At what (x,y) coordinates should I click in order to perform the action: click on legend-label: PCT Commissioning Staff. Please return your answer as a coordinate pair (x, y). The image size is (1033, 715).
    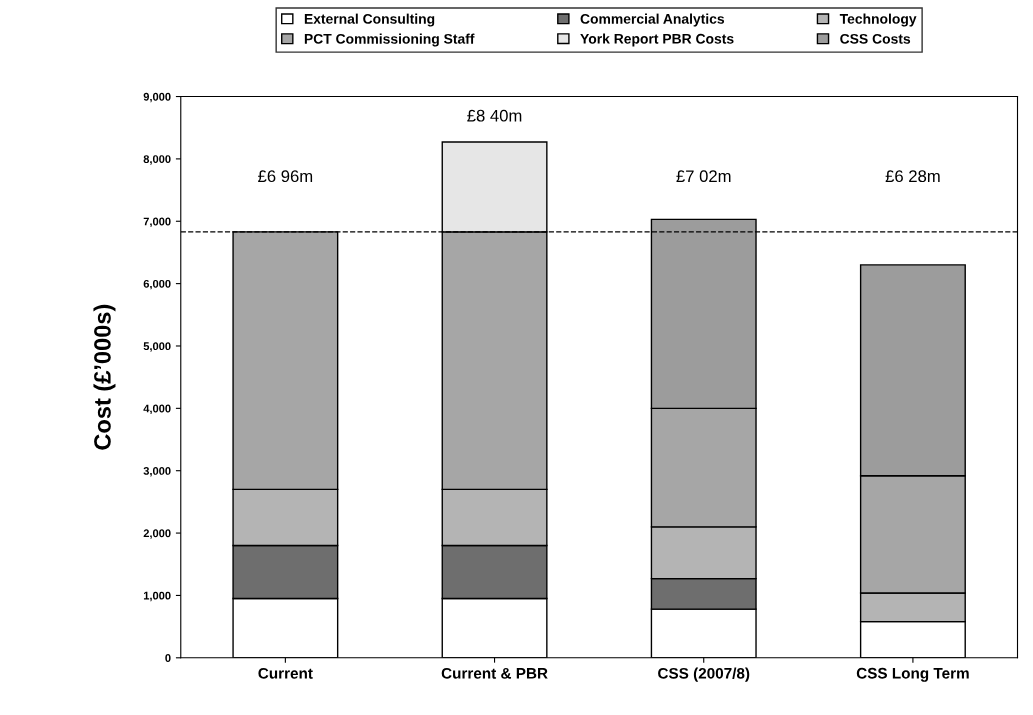
    Looking at the image, I should click on (389, 40).